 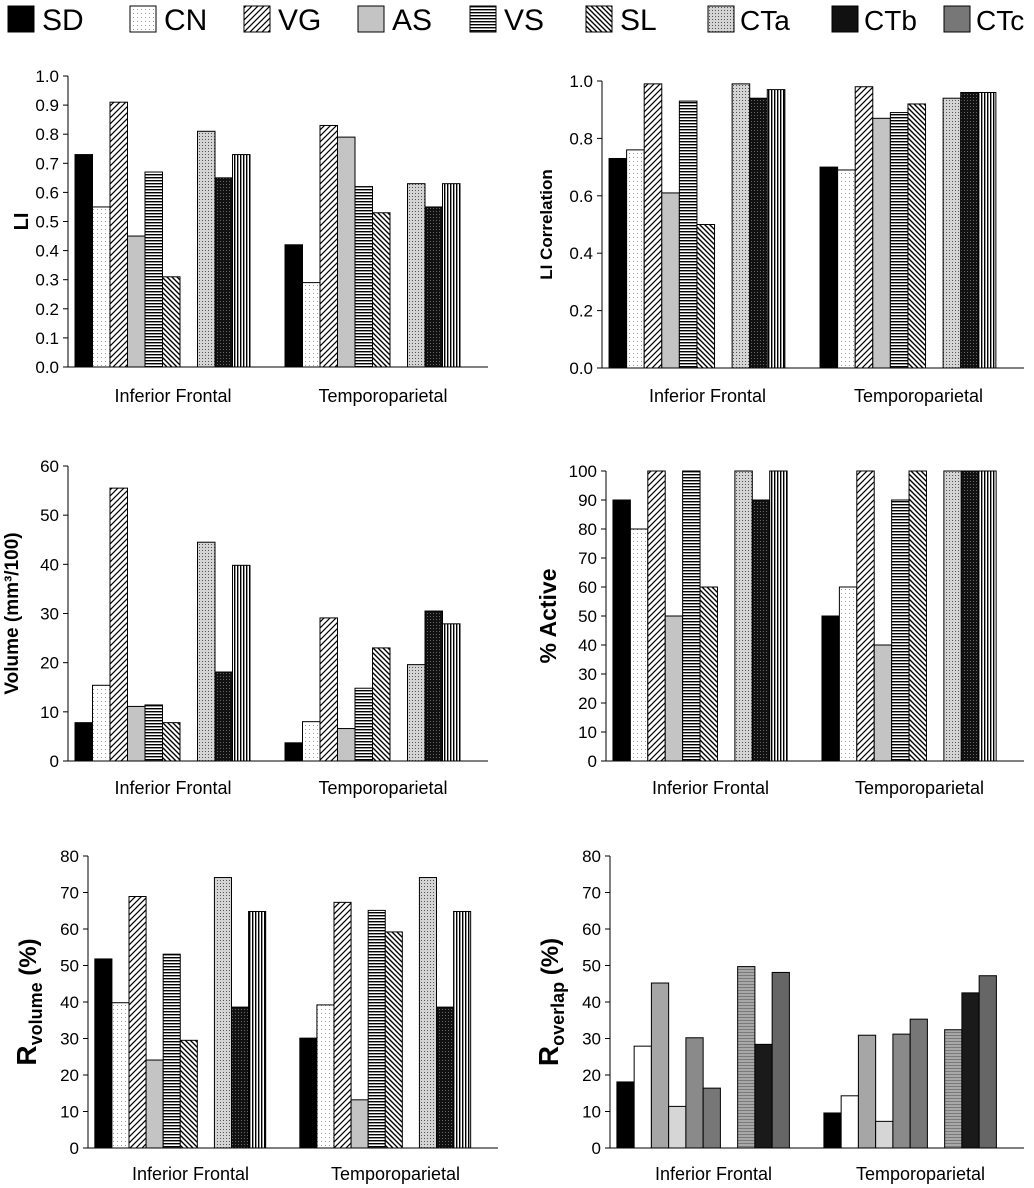 I want to click on bar-cta-temporoparietal, so click(x=952, y=233).